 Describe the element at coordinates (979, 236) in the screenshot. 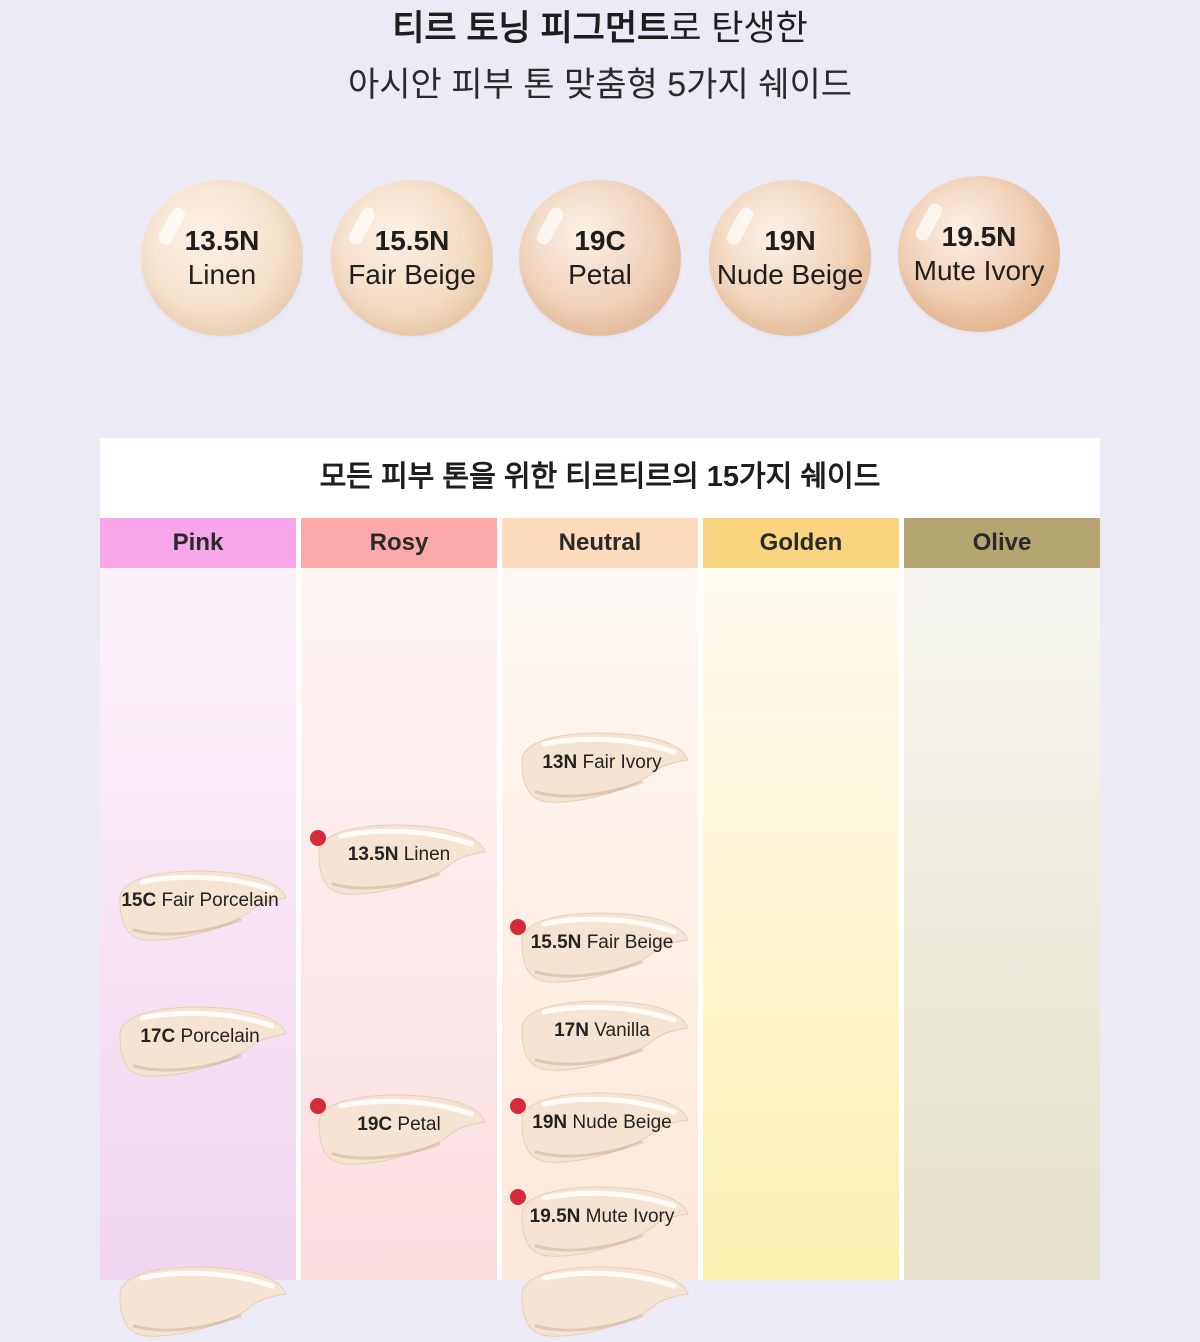

I see `shade-code: 19.5N` at that location.